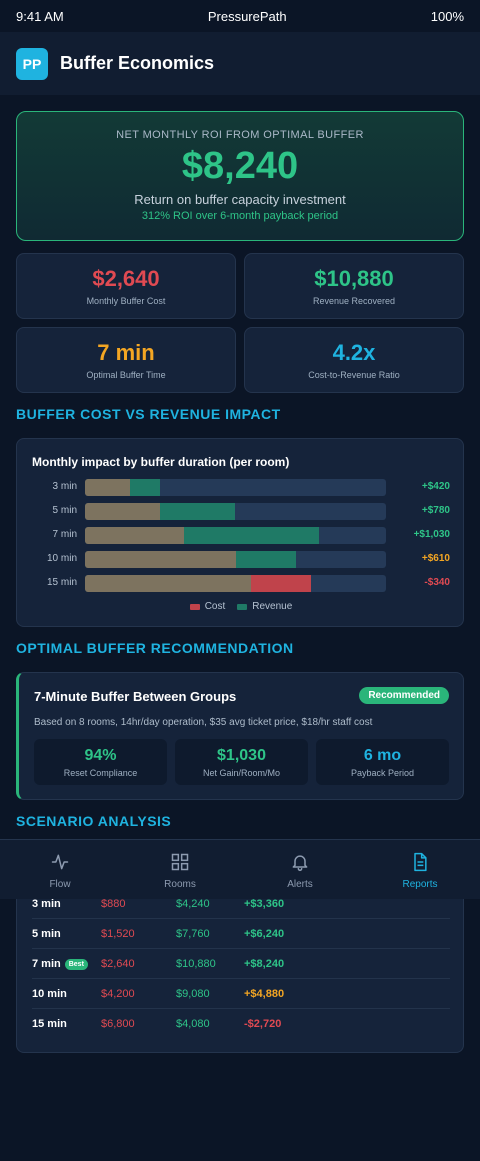  I want to click on table-row: 10 min $4,200 $9,080 +$4,880, so click(241, 994).